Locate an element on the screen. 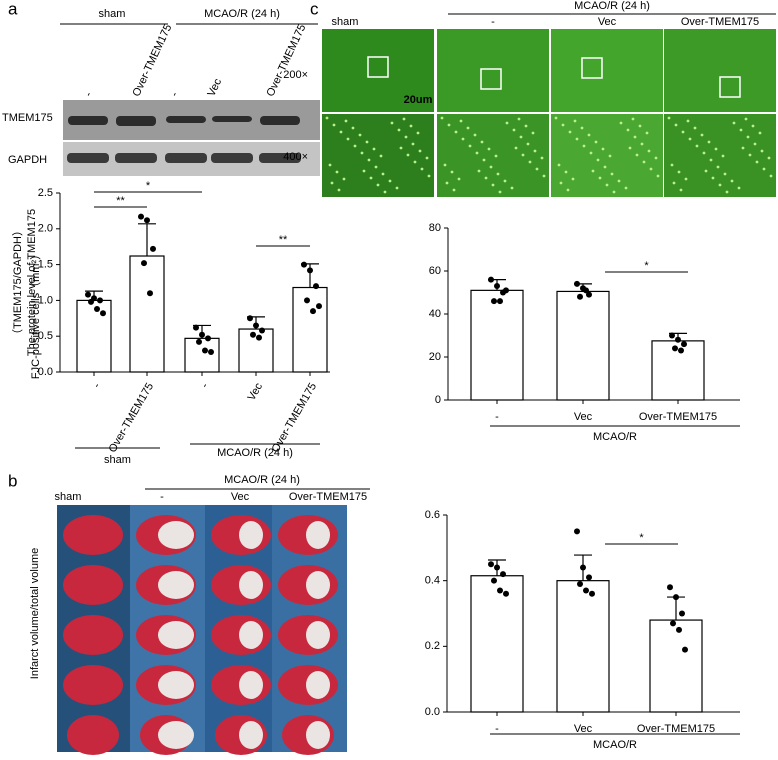 The width and height of the screenshot is (778, 760). y-tick-label: 80 is located at coordinates (435, 228).